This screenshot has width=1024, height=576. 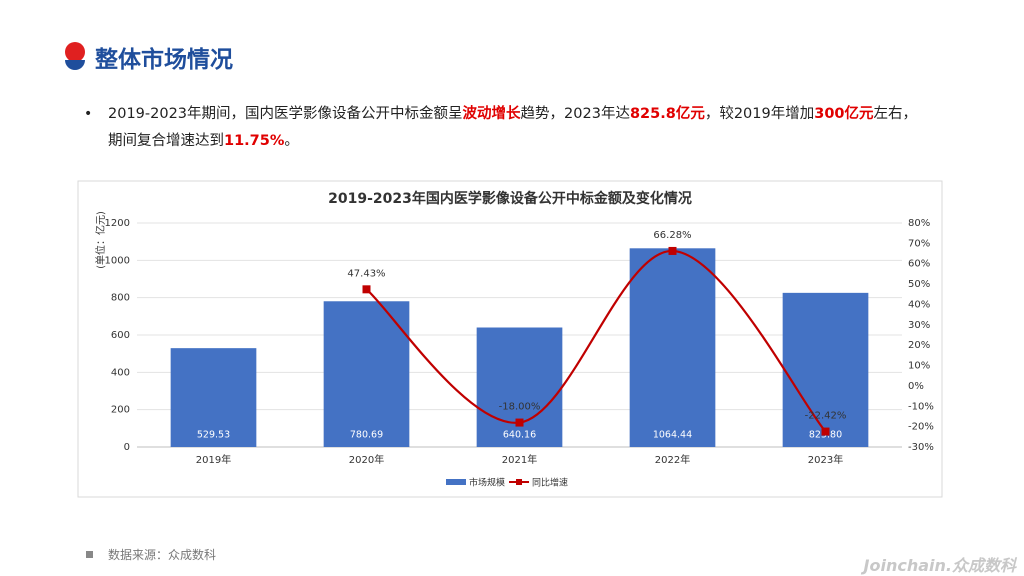 What do you see at coordinates (939, 565) in the screenshot?
I see `logo: Joinchain.众成数科` at bounding box center [939, 565].